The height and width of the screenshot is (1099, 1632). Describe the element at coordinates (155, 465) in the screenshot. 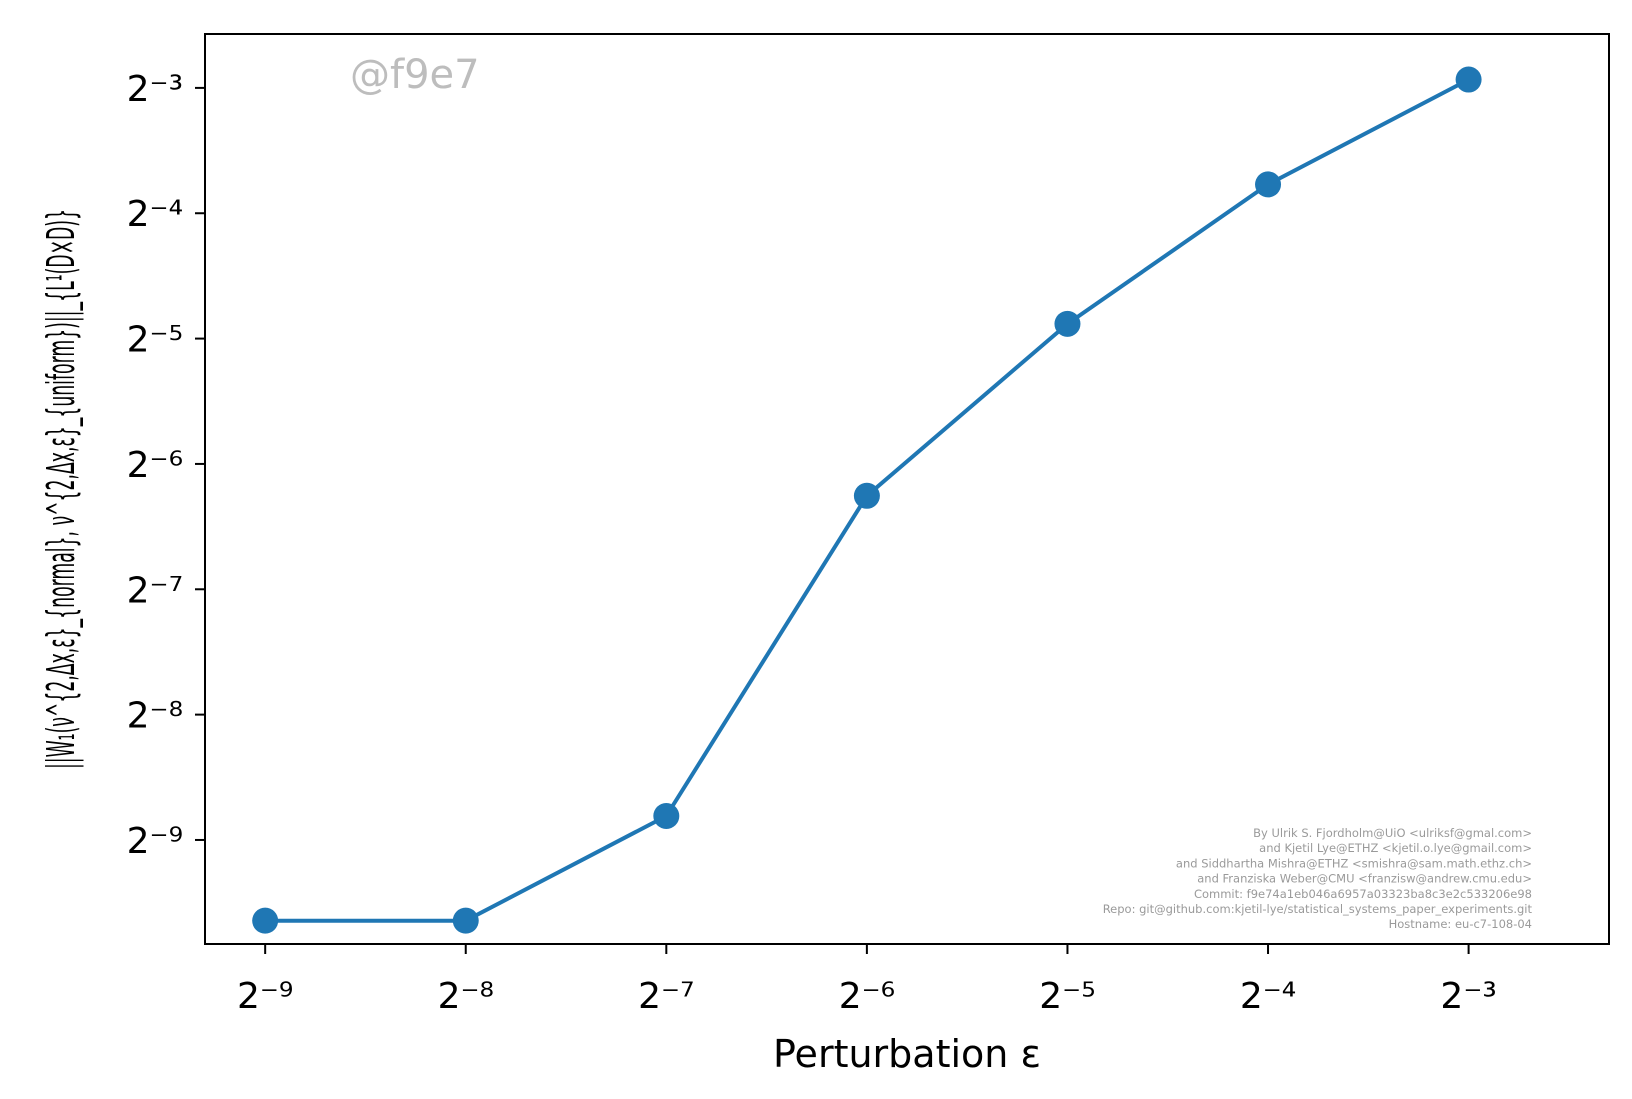

I see `y-tick-label: 2⁻⁶` at that location.